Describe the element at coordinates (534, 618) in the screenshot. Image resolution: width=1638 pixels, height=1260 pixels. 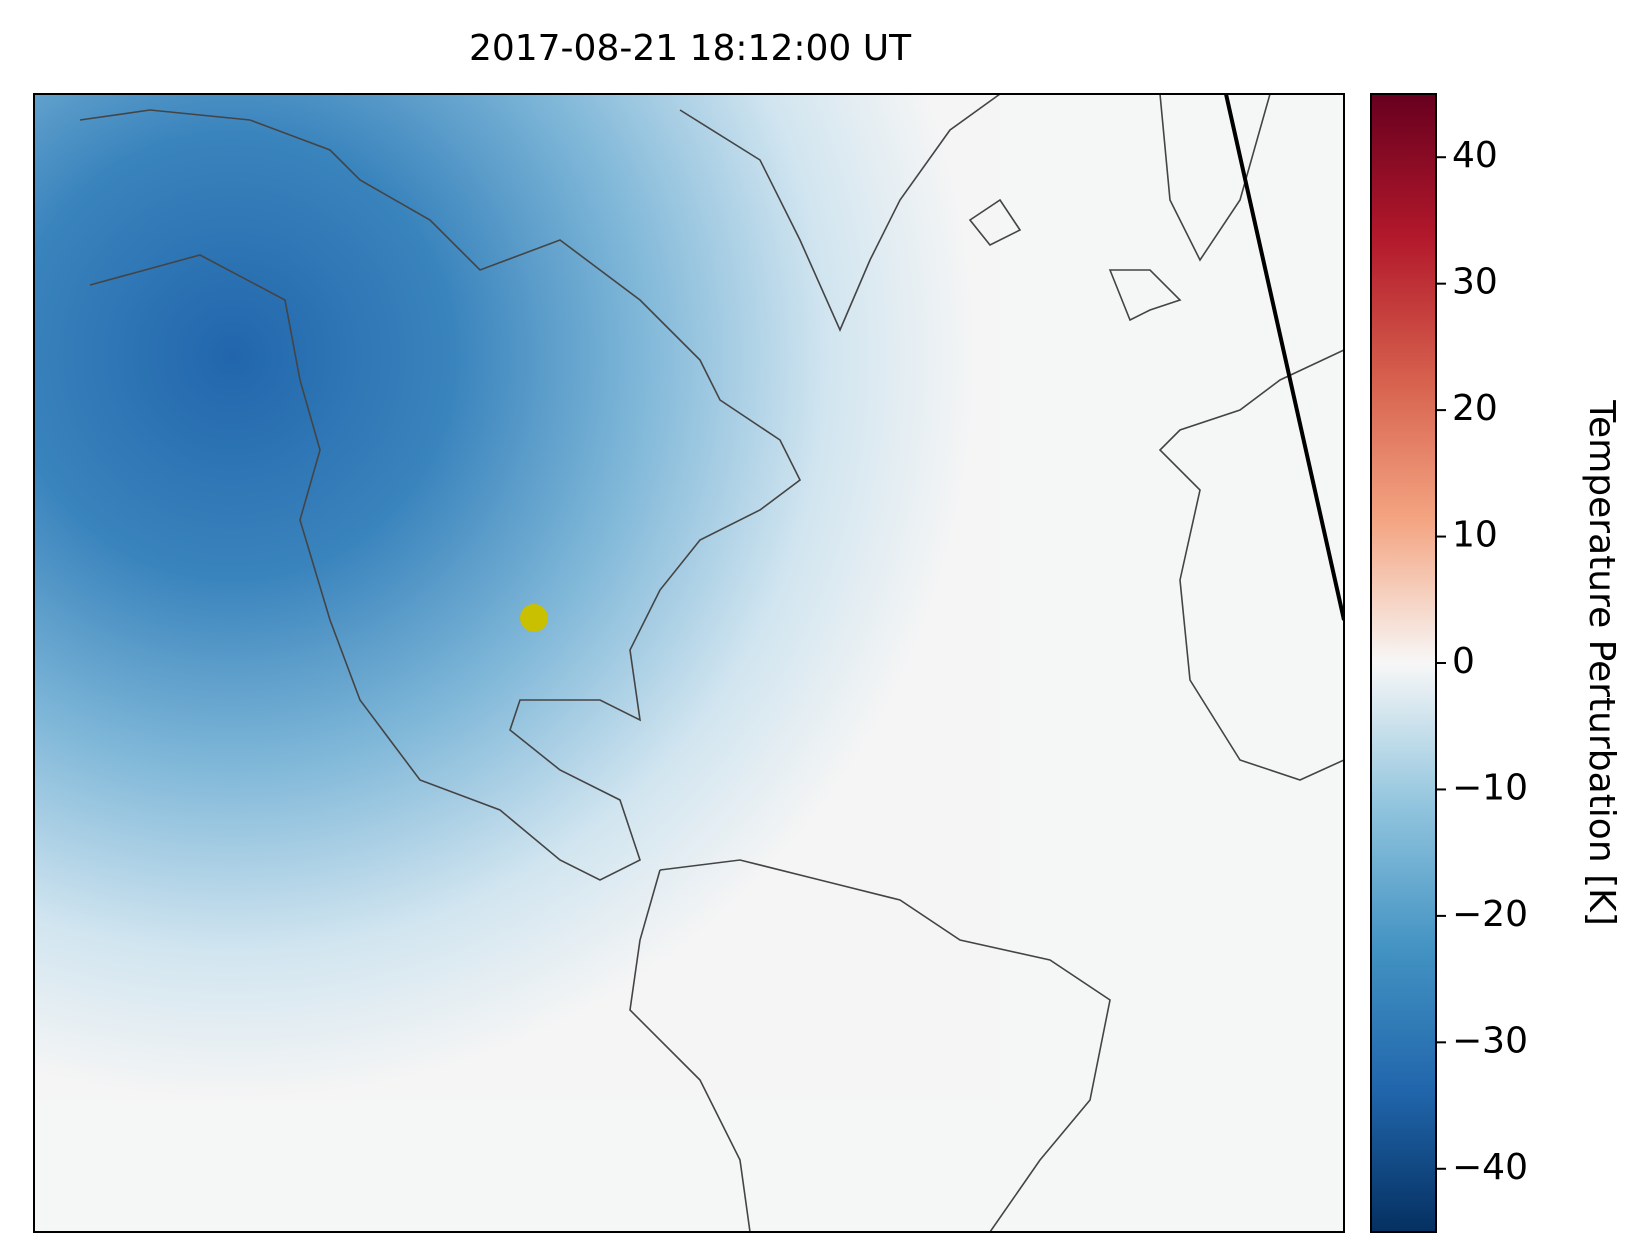
I see `observer-point` at that location.